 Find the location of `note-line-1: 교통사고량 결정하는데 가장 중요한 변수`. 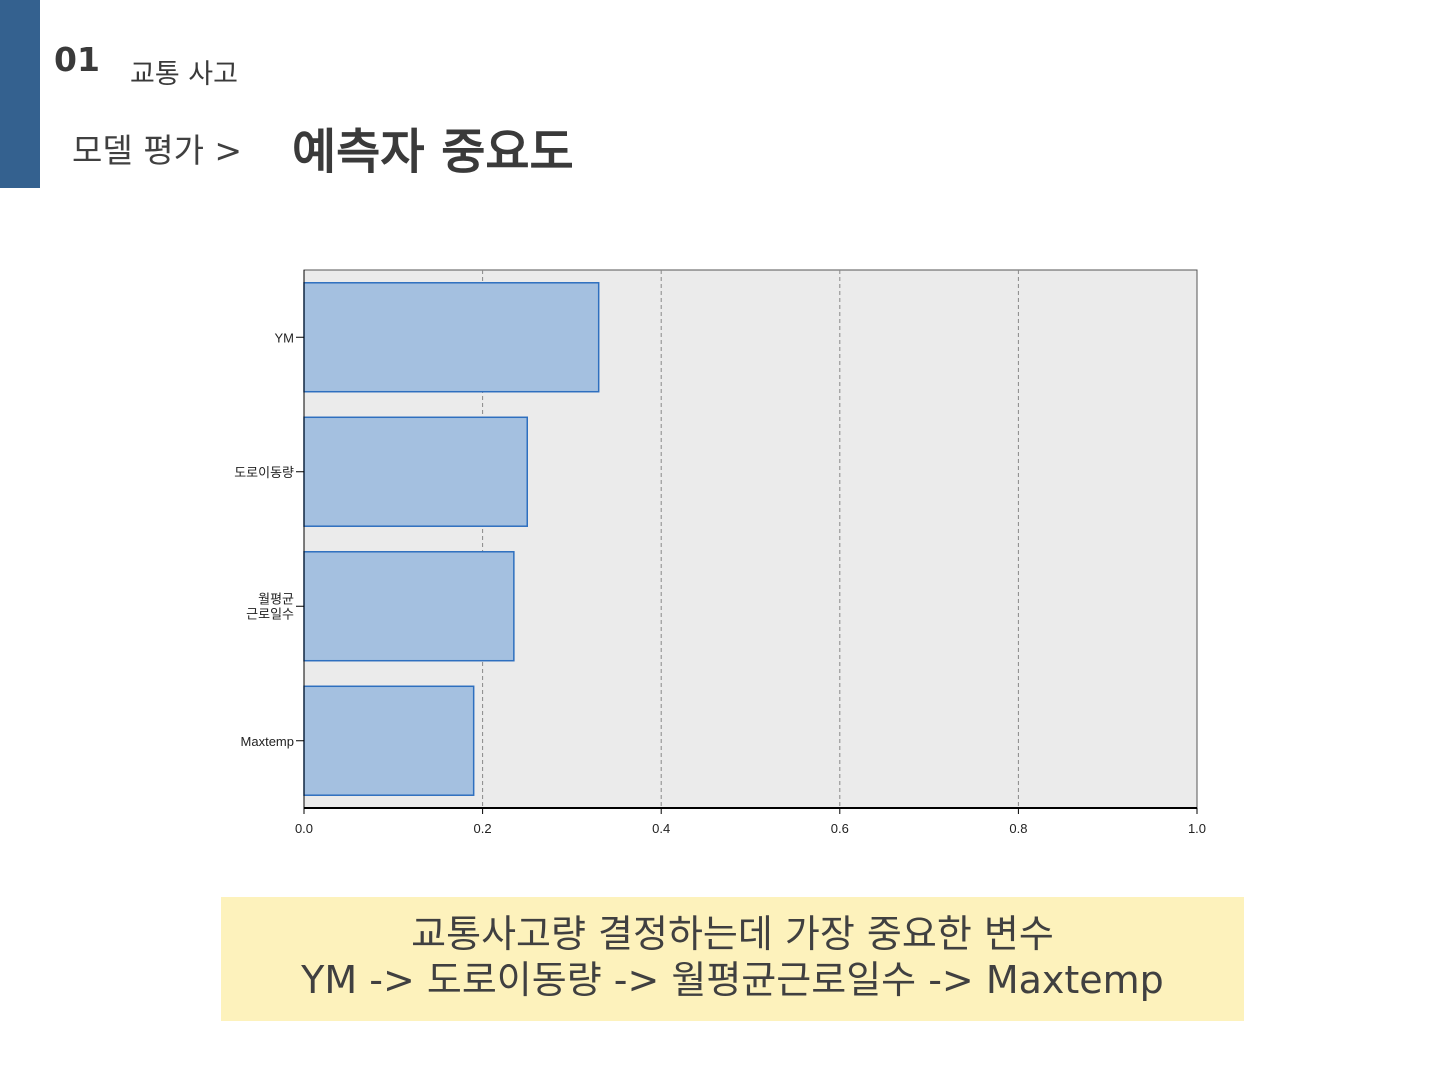

note-line-1: 교통사고량 결정하는데 가장 중요한 변수 is located at coordinates (732, 934).